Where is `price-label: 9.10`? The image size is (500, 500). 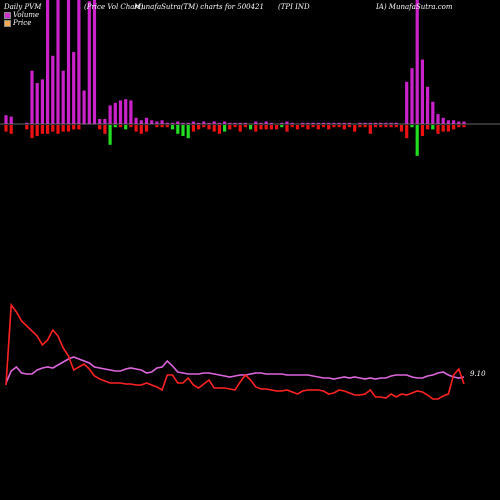
price-label: 9.10 is located at coordinates (478, 374).